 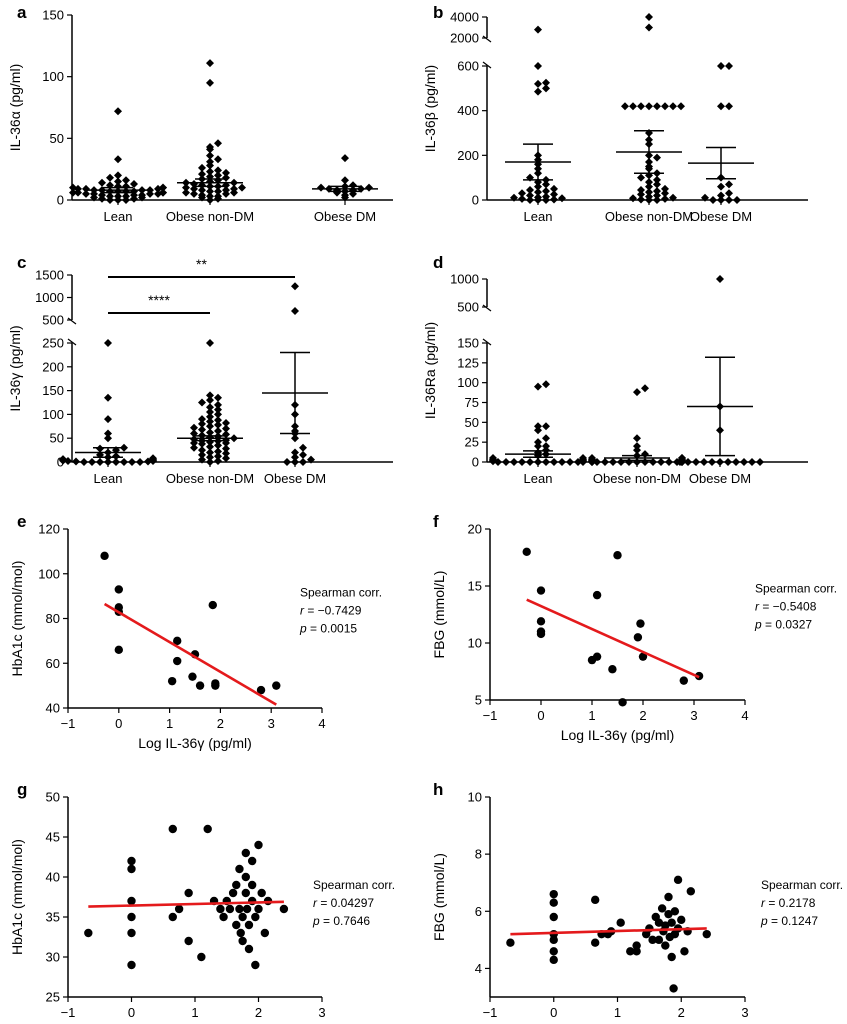 What do you see at coordinates (783, 625) in the screenshot?
I see `stat-annotation: p = 0.0327` at bounding box center [783, 625].